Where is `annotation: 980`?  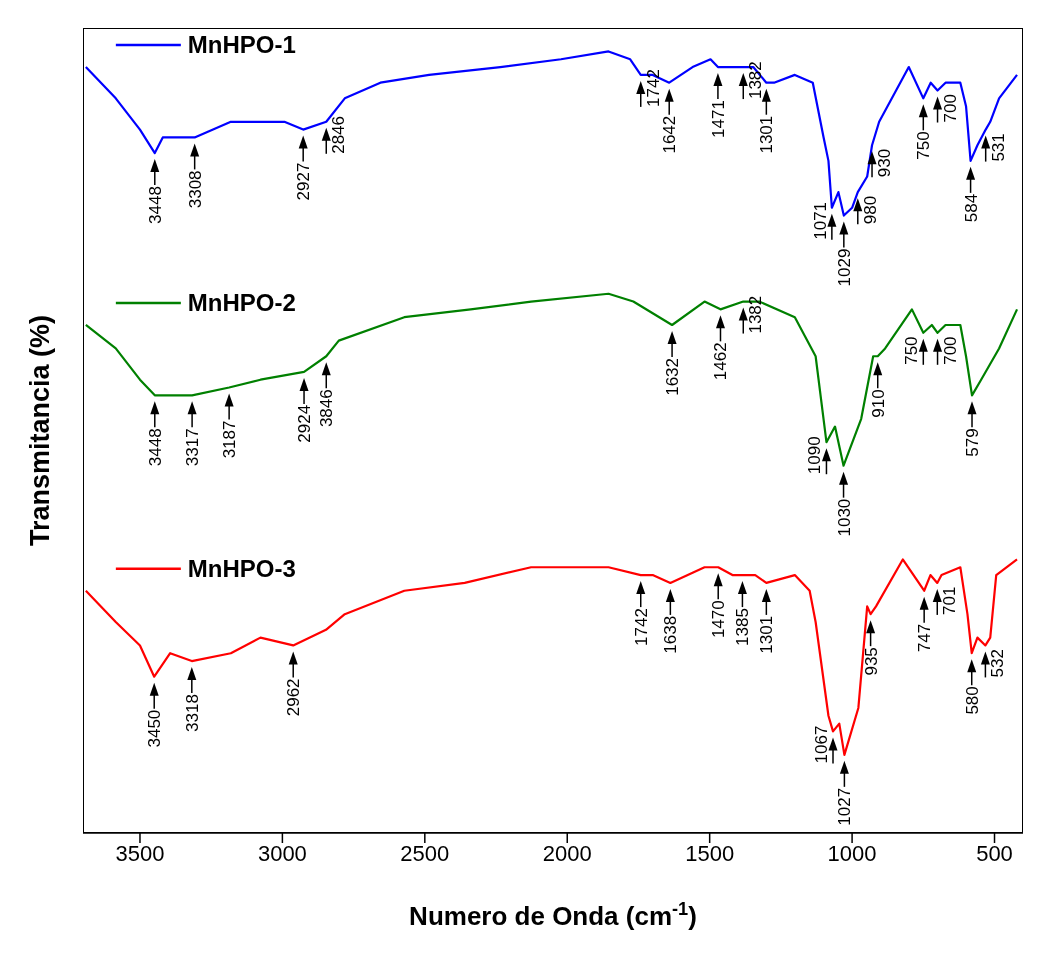
annotation: 980 is located at coordinates (870, 210).